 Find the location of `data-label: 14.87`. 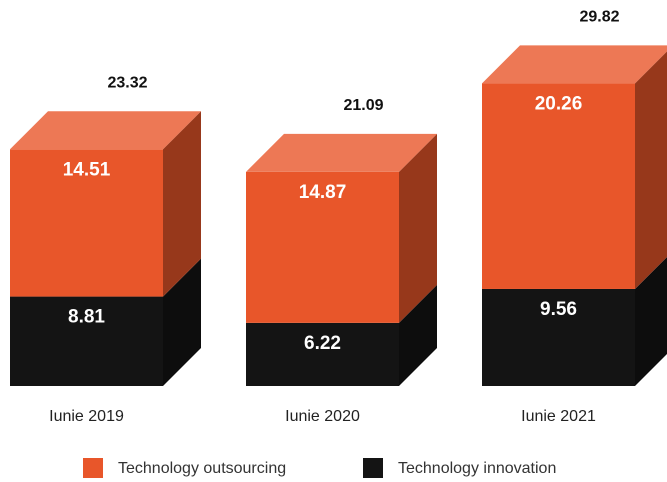

data-label: 14.87 is located at coordinates (323, 192).